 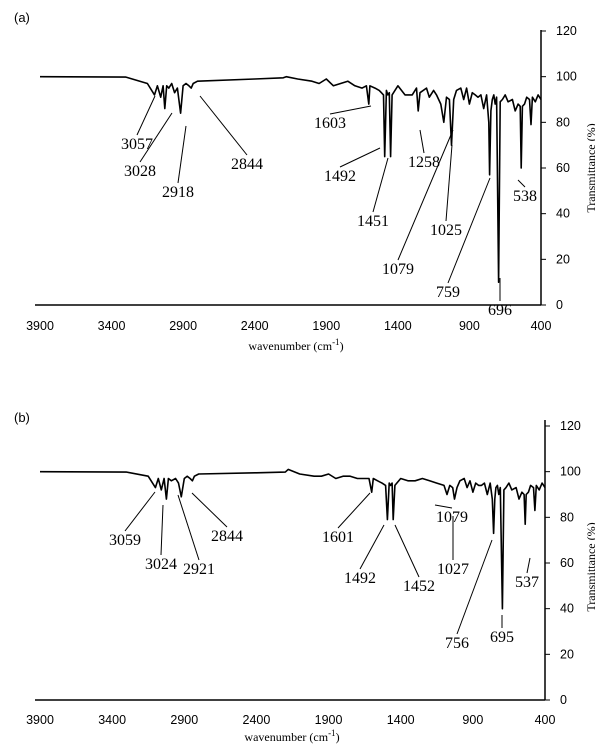 I want to click on peak-label: 1601, so click(x=338, y=537).